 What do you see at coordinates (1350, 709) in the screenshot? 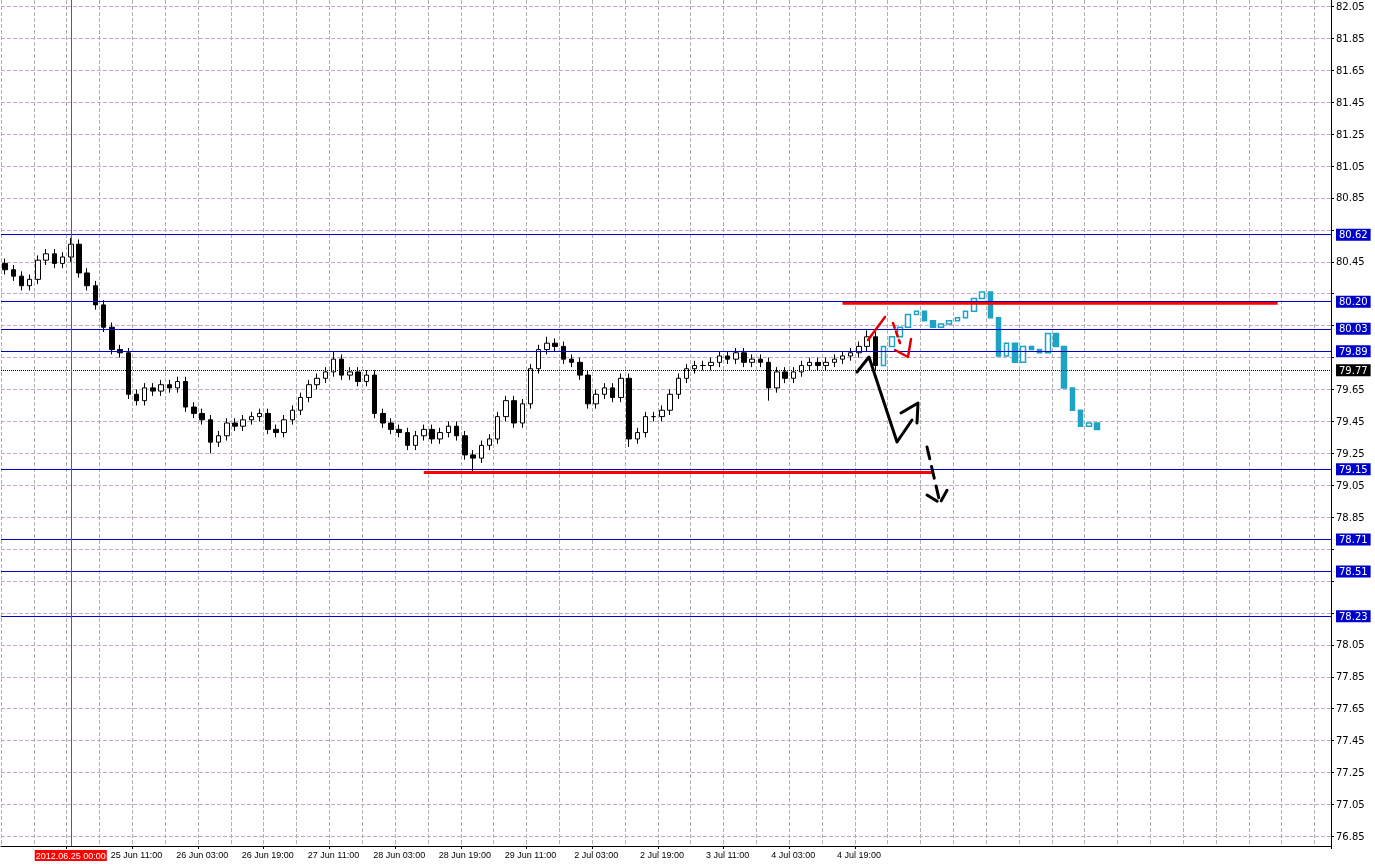
I see `y-tick-label: 77.65` at bounding box center [1350, 709].